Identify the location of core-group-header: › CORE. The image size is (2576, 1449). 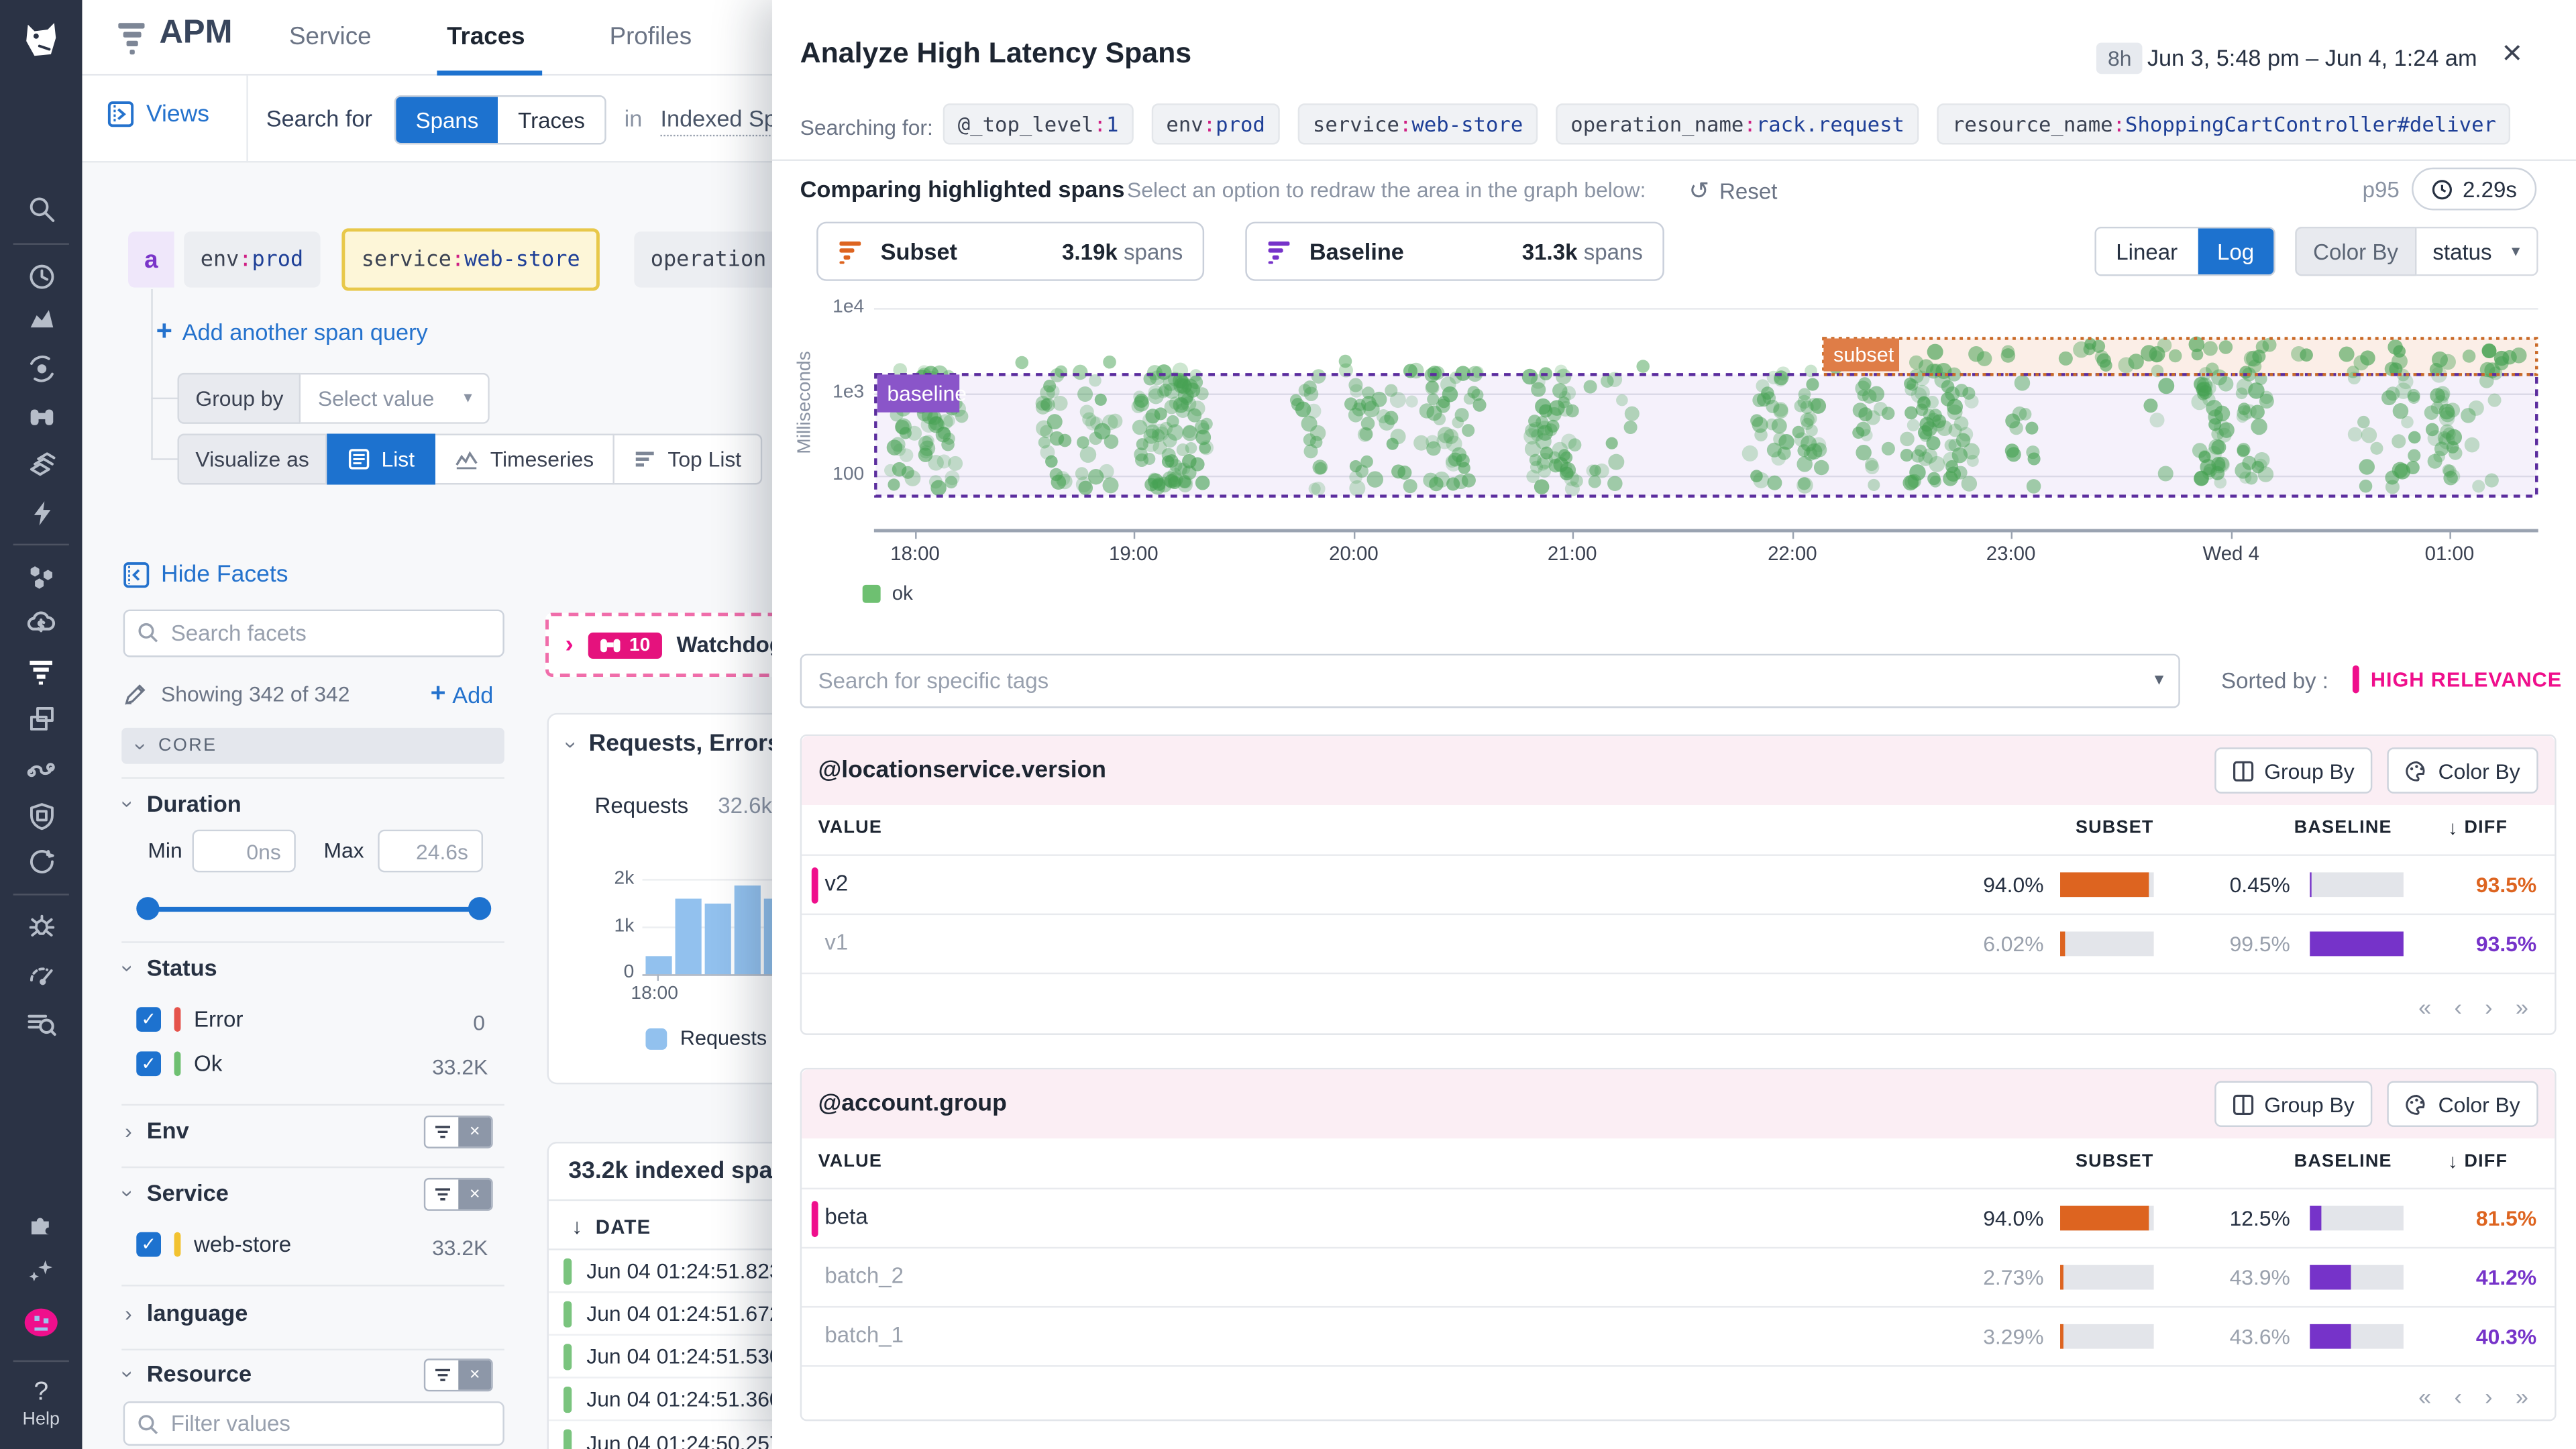
(312, 745).